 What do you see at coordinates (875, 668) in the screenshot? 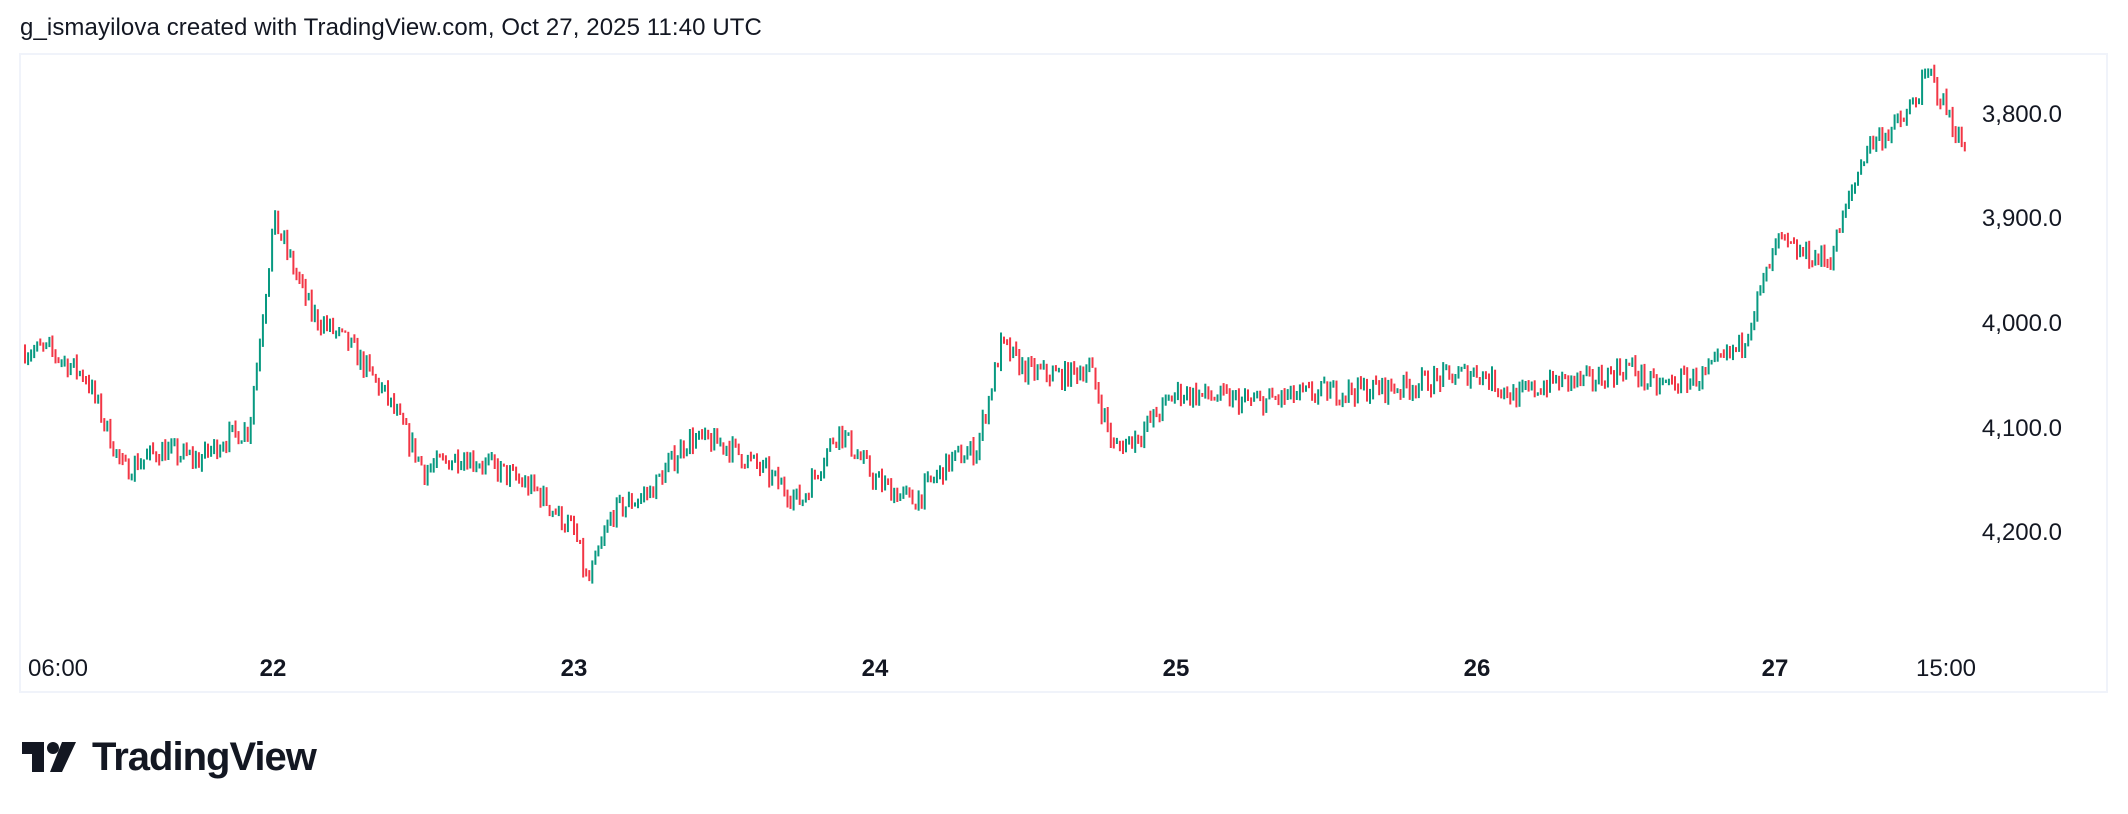
I see `time-label: 24` at bounding box center [875, 668].